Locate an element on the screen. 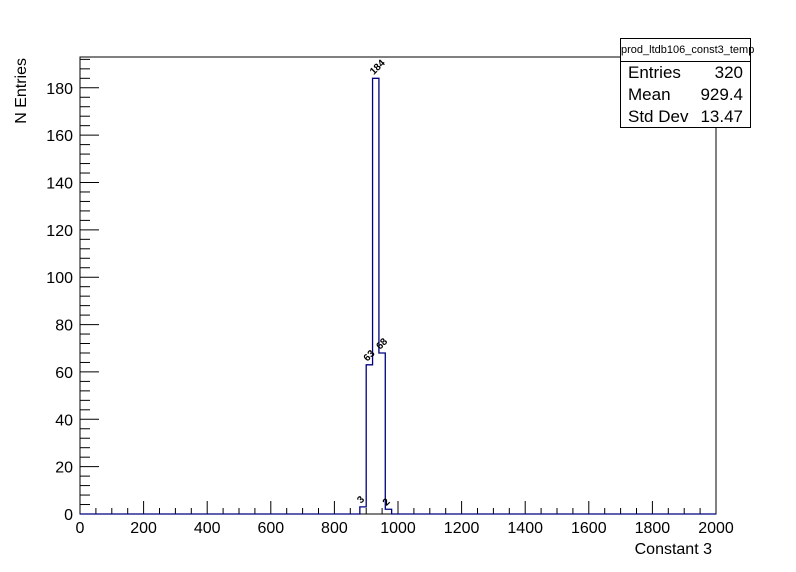  x-tick-label: 1000 is located at coordinates (398, 528).